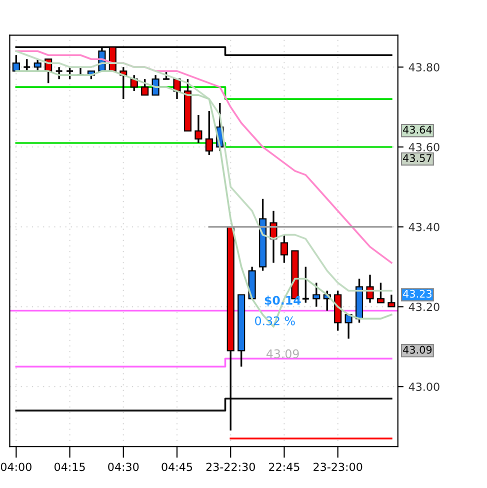  What do you see at coordinates (417, 130) in the screenshot?
I see `text: 43.64` at bounding box center [417, 130].